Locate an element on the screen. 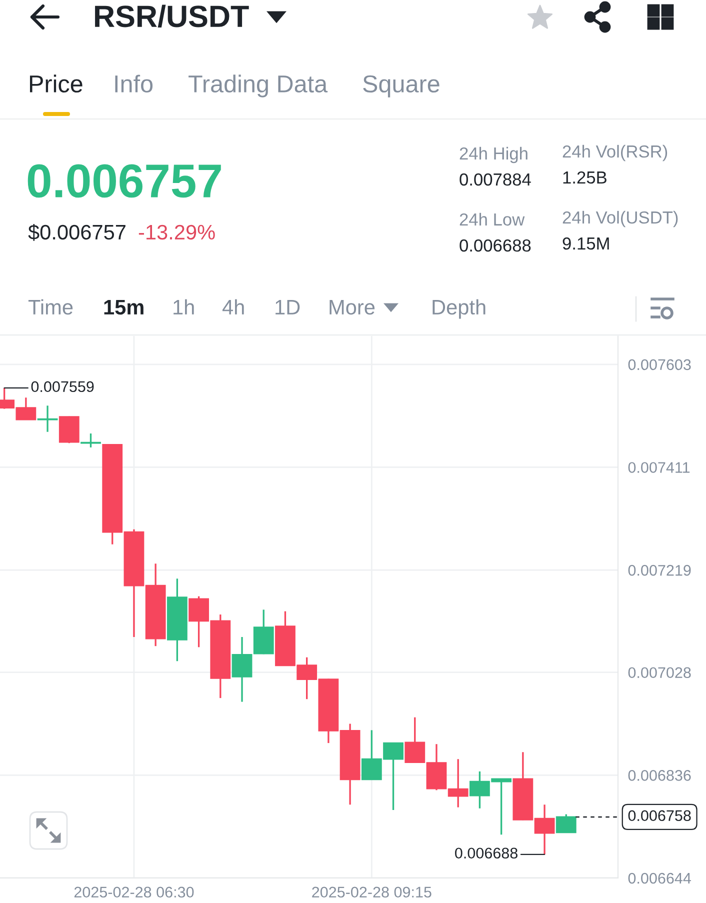  text: 1D is located at coordinates (288, 307).